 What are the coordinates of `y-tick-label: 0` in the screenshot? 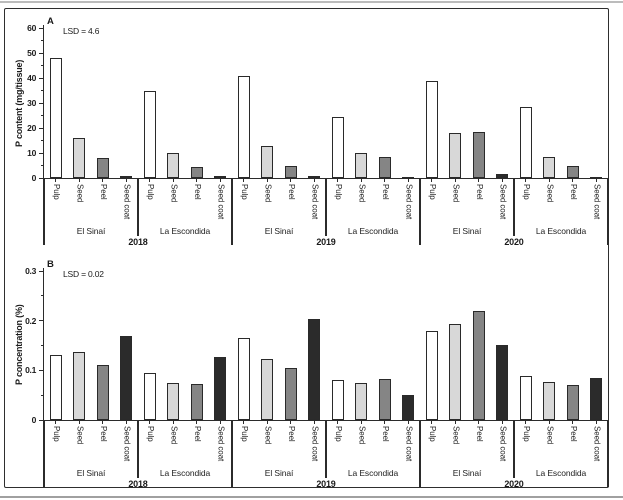 It's located at (34, 420).